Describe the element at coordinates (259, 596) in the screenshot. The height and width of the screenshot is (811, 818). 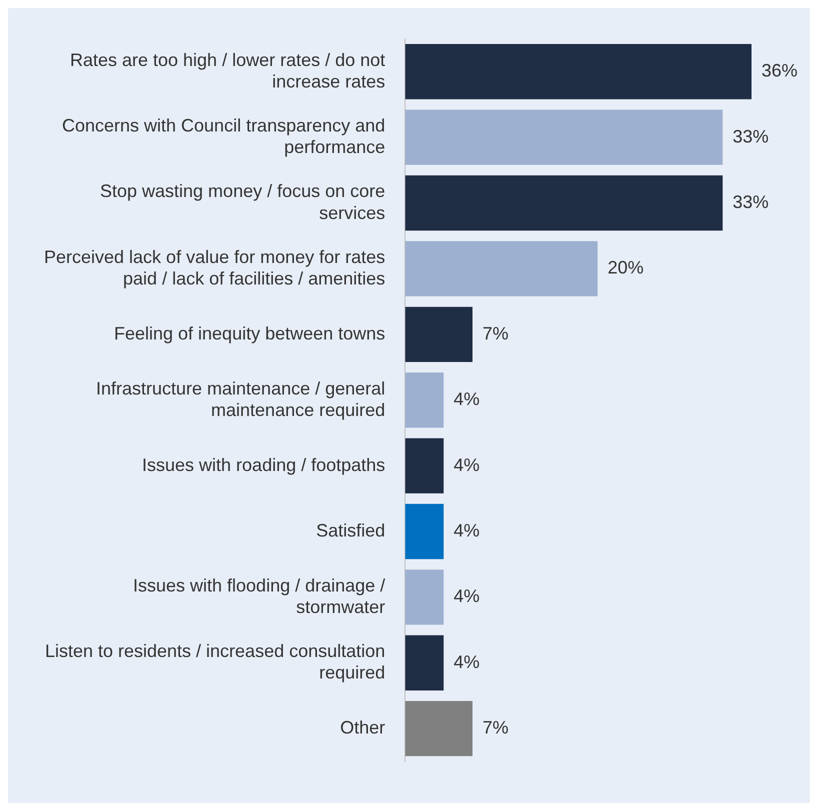
I see `y-tick-label: Issues with flooding / drainage / stormwater` at that location.